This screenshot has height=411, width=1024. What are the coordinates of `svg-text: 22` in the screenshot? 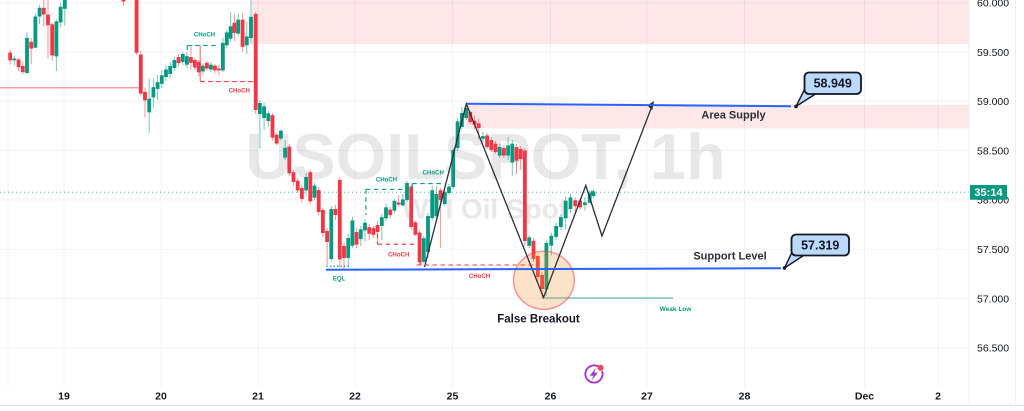 It's located at (355, 397).